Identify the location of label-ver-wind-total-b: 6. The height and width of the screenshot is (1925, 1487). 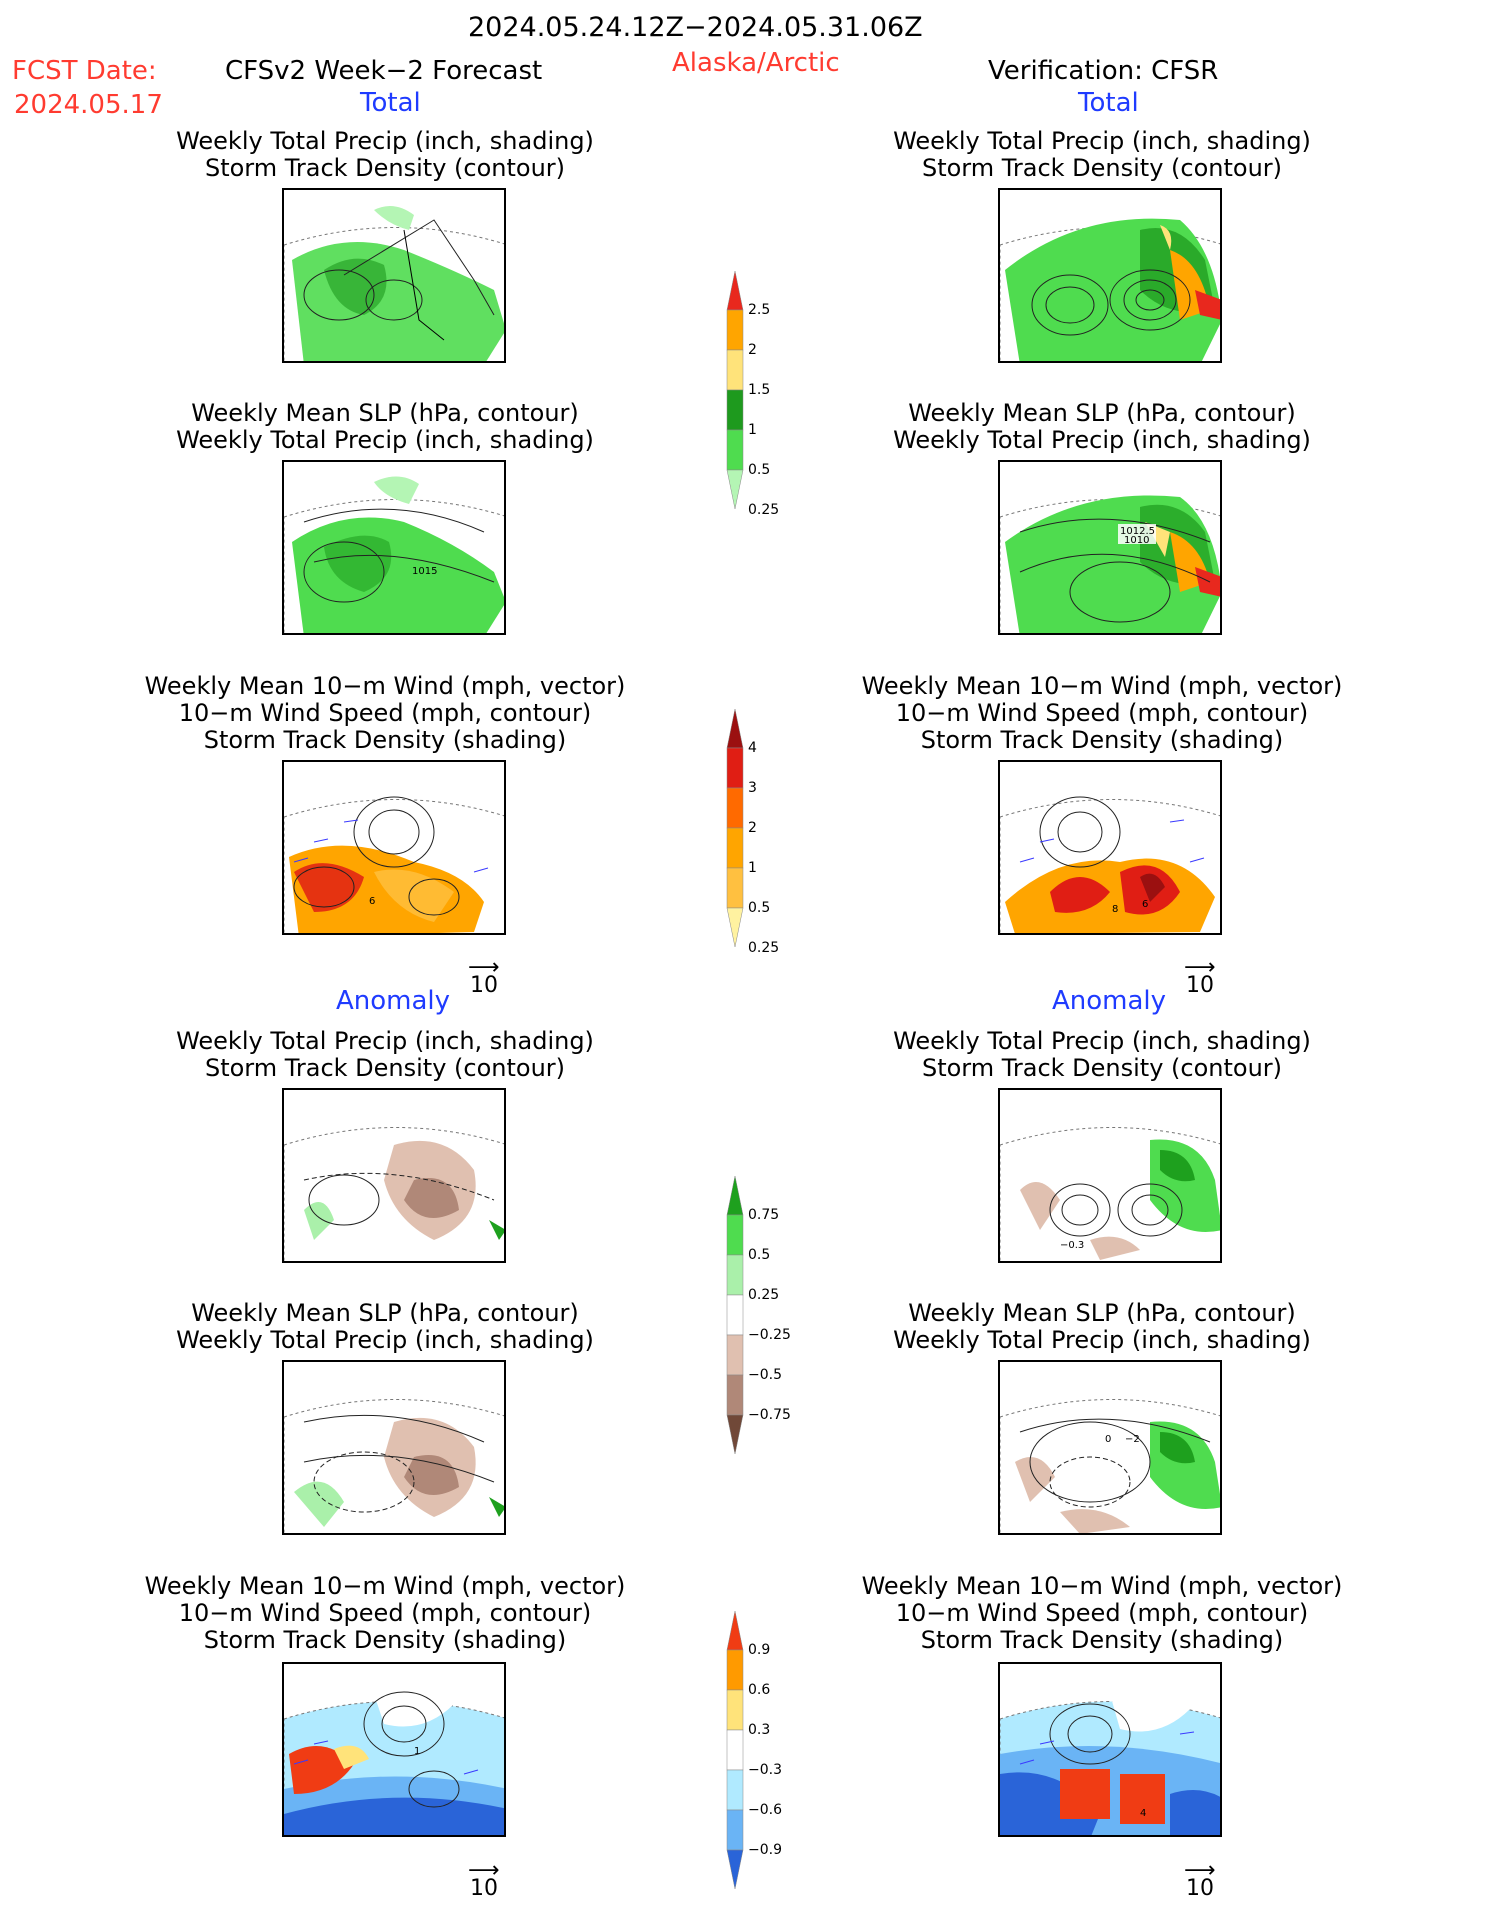
(1145, 904).